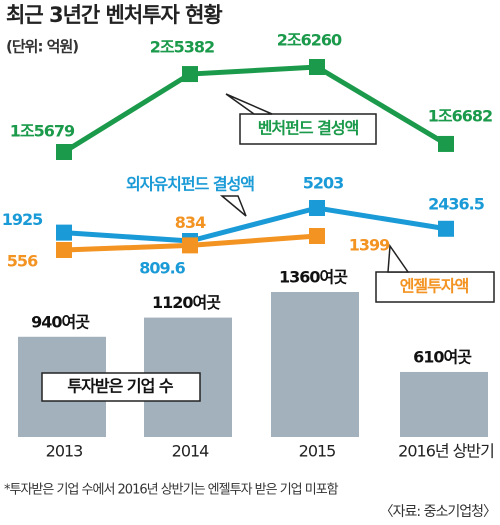 This screenshot has height=525, width=500. What do you see at coordinates (460, 115) in the screenshot?
I see `point-value-label: 1조6682` at bounding box center [460, 115].